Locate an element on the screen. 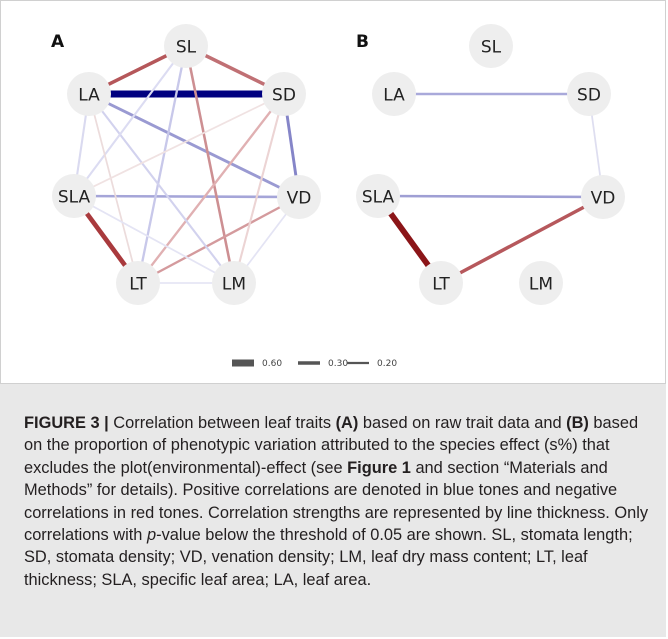 This screenshot has width=668, height=639. edge-a-sd-lt is located at coordinates (211, 188).